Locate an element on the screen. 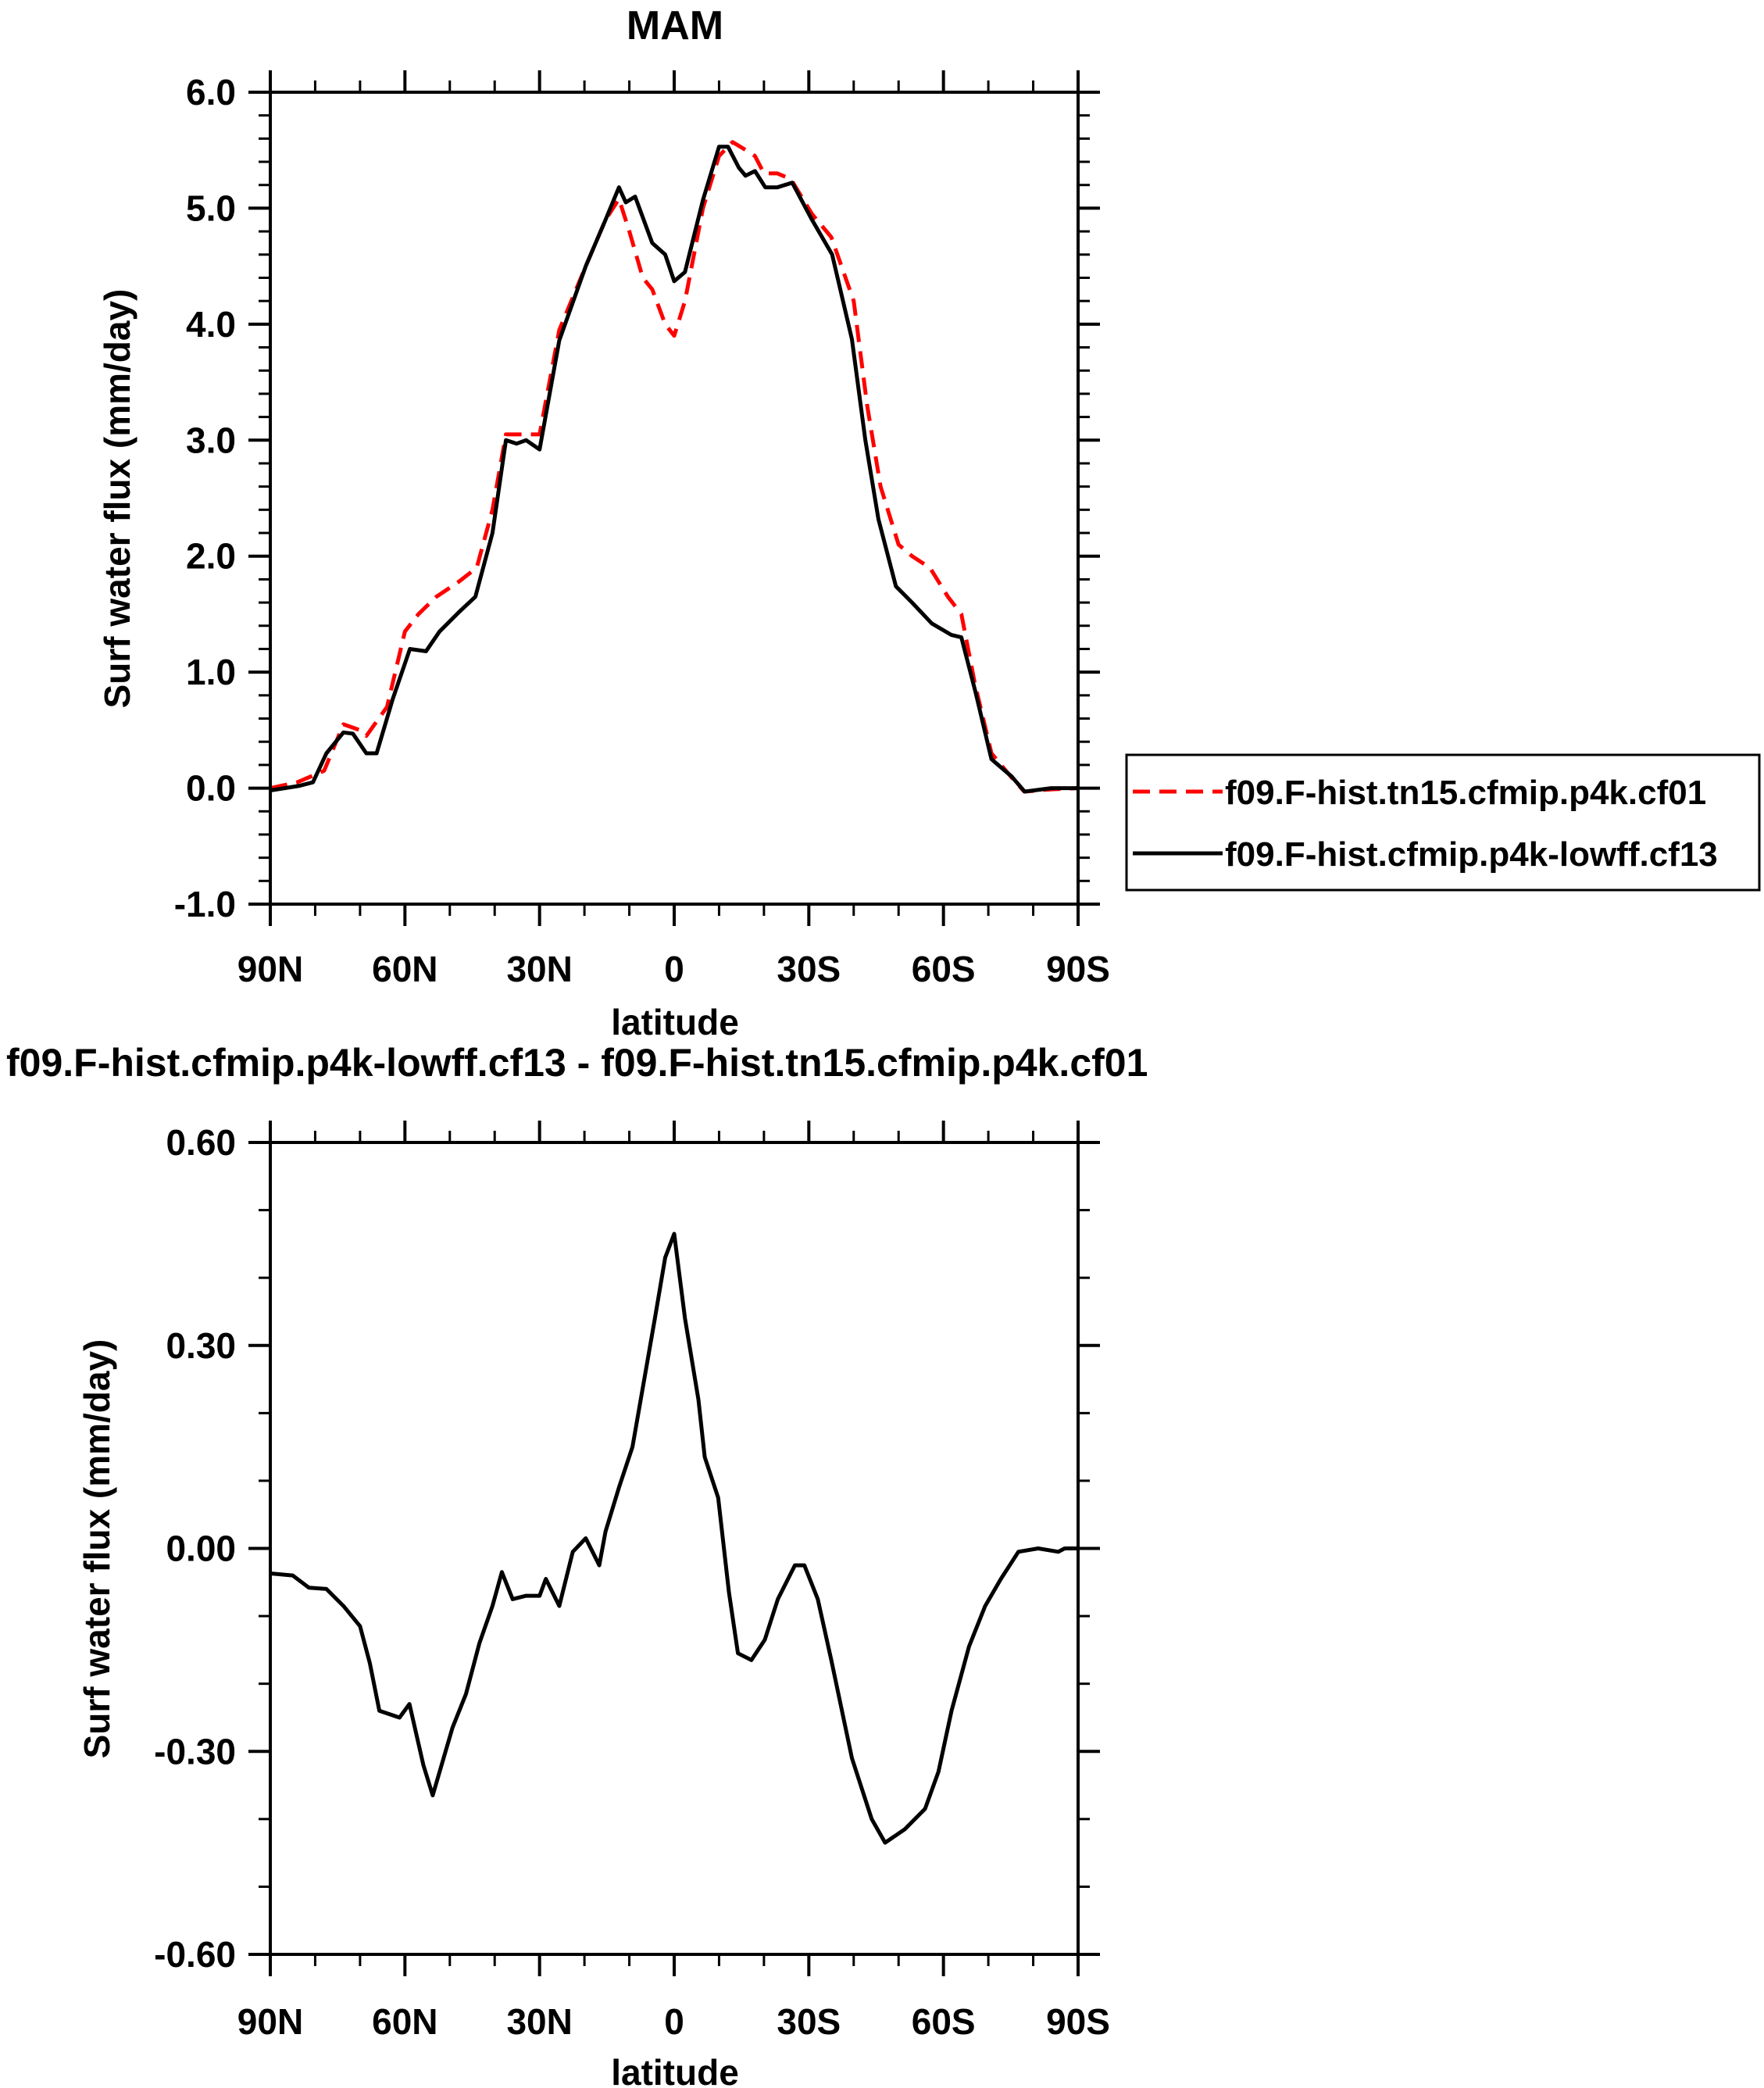 The width and height of the screenshot is (1764, 2088). y-tick-label: 3.0 is located at coordinates (211, 440).